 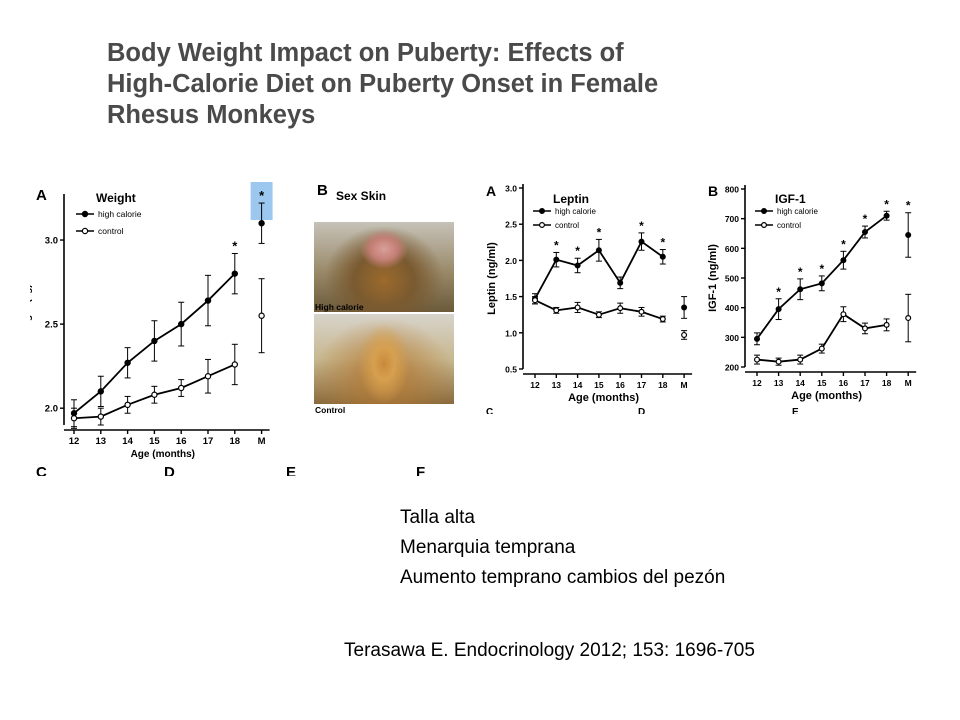 I want to click on panel-letter-c: C, so click(x=490, y=410).